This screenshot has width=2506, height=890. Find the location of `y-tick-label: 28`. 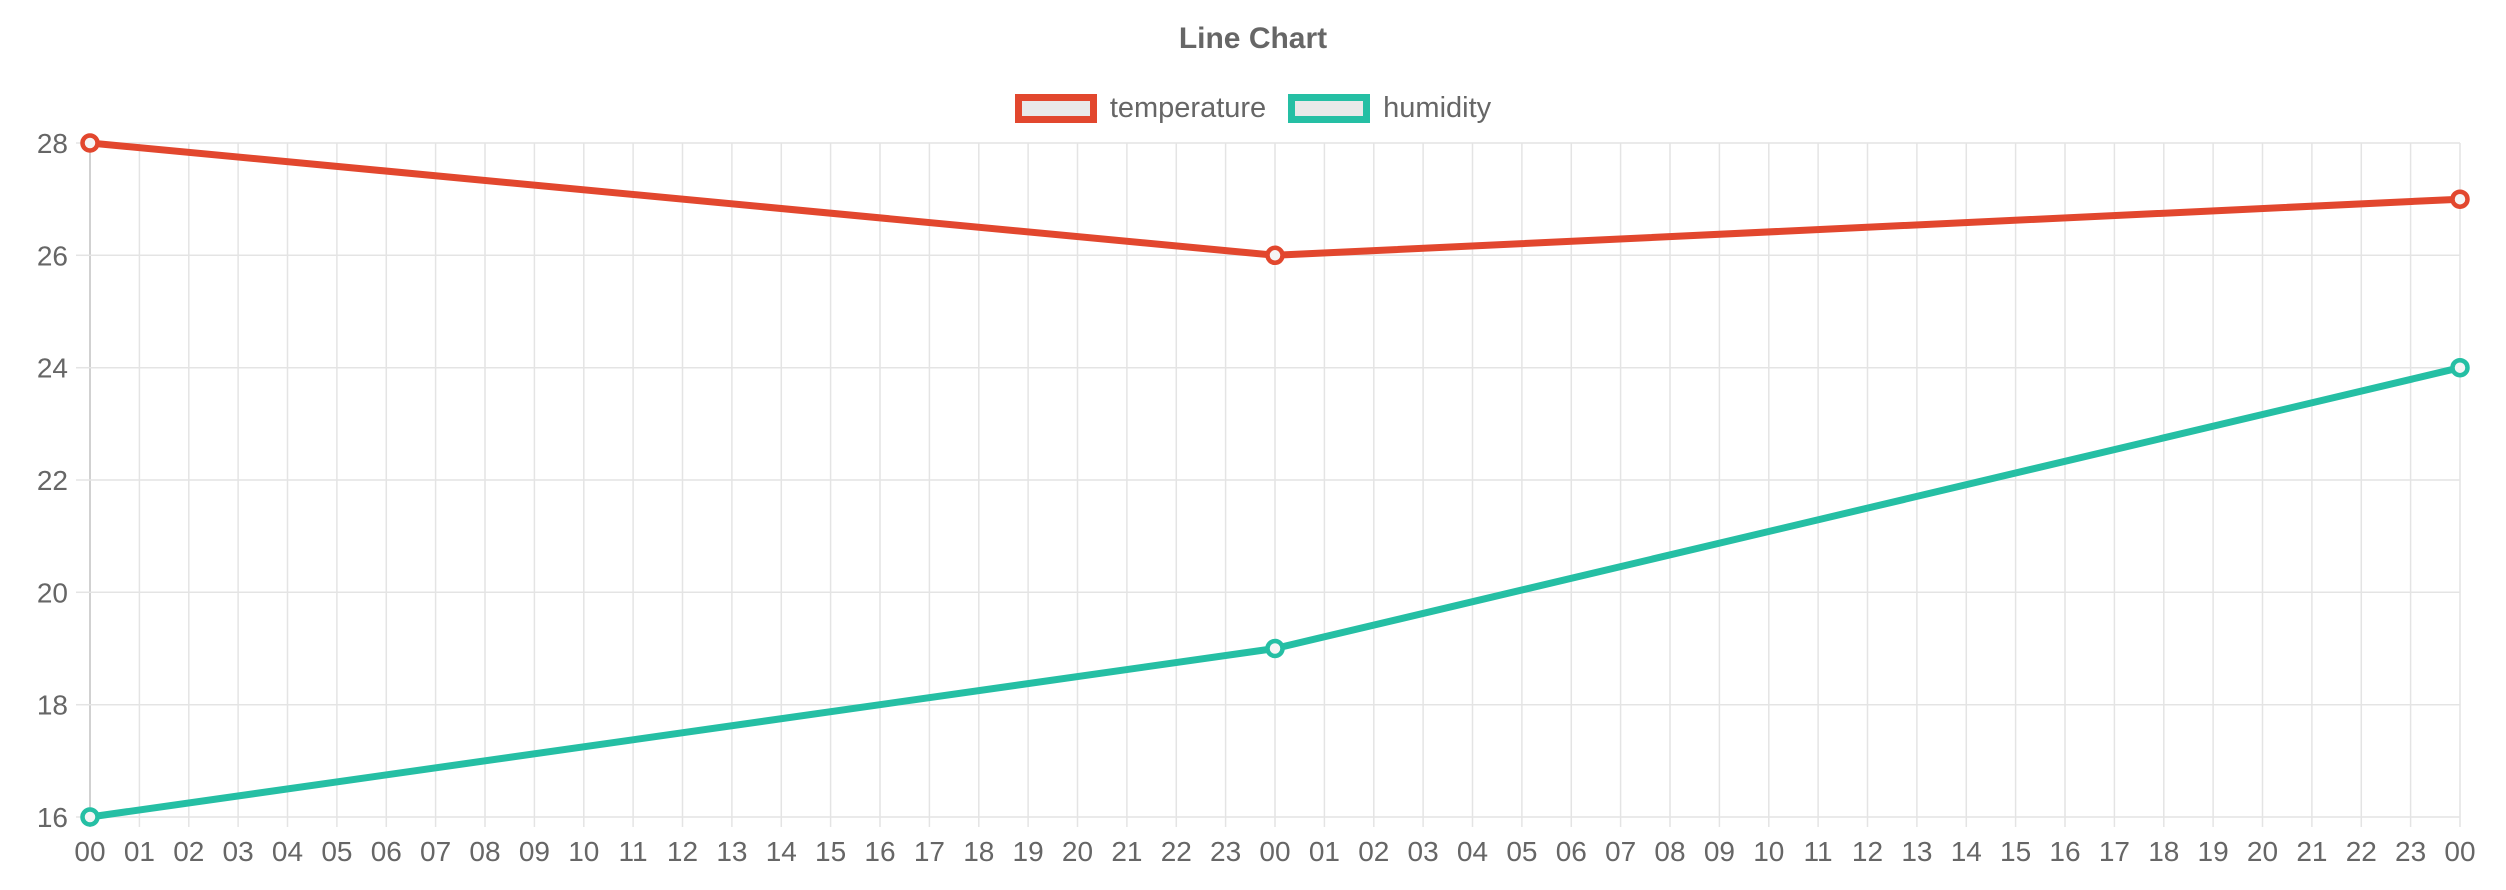

y-tick-label: 28 is located at coordinates (52, 143).